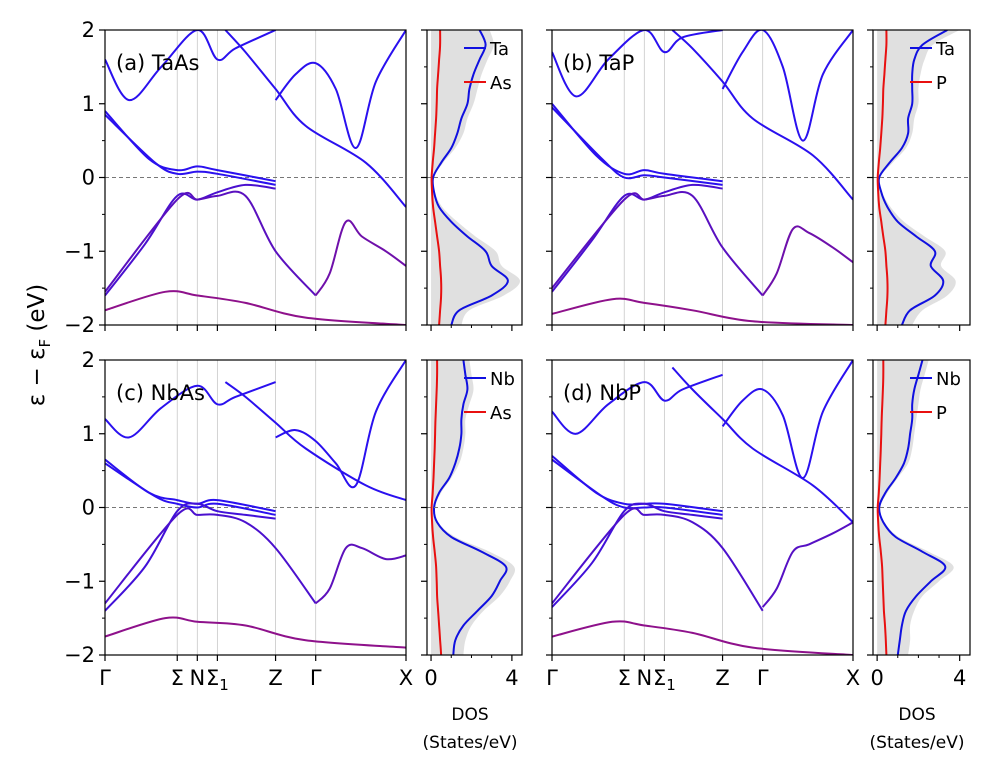 The width and height of the screenshot is (996, 775). I want to click on dos-xlabel-right-line1: DOS, so click(916, 715).